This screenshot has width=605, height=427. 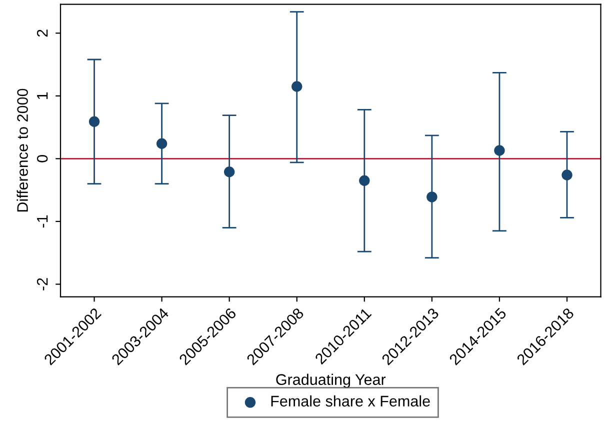 What do you see at coordinates (350, 401) in the screenshot?
I see `legend-label: Female share x Female` at bounding box center [350, 401].